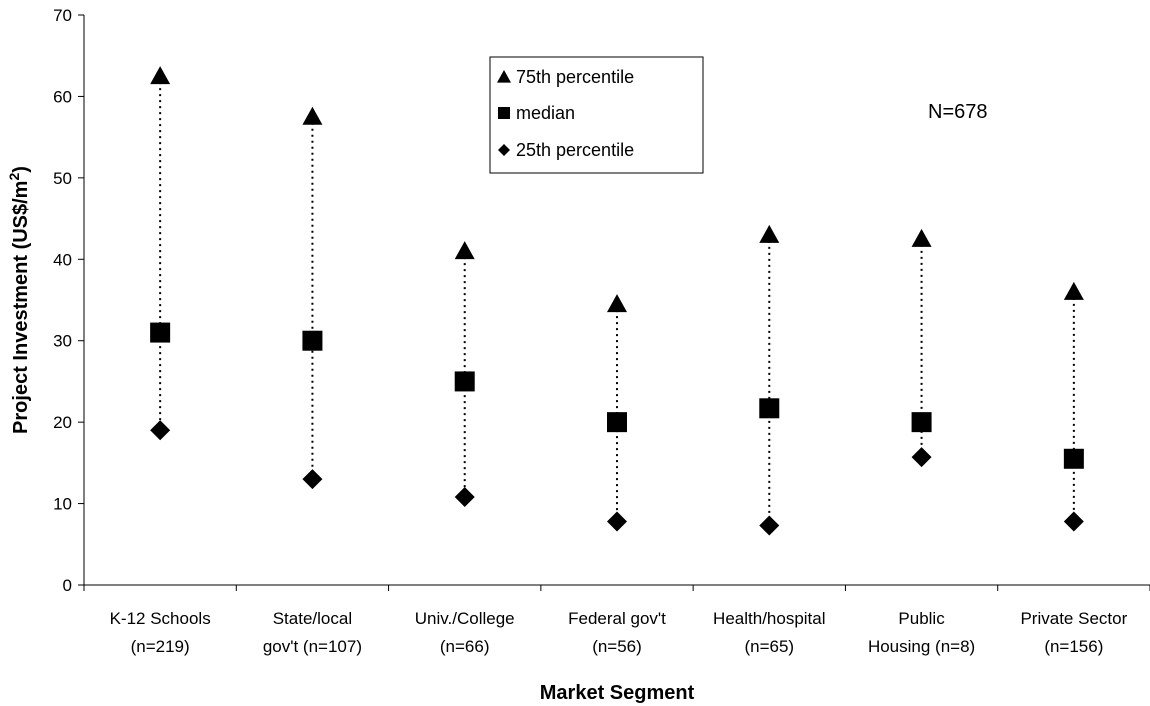  Describe the element at coordinates (769, 618) in the screenshot. I see `x-category-label: Health/hospital` at that location.